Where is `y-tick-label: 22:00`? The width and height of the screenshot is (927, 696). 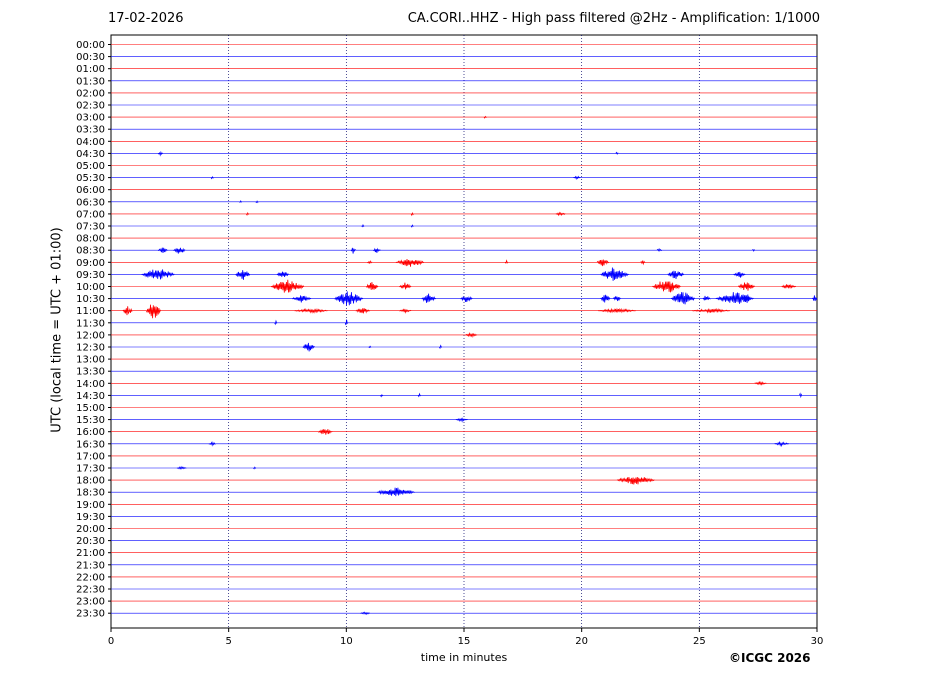 y-tick-label: 22:00 is located at coordinates (90, 577).